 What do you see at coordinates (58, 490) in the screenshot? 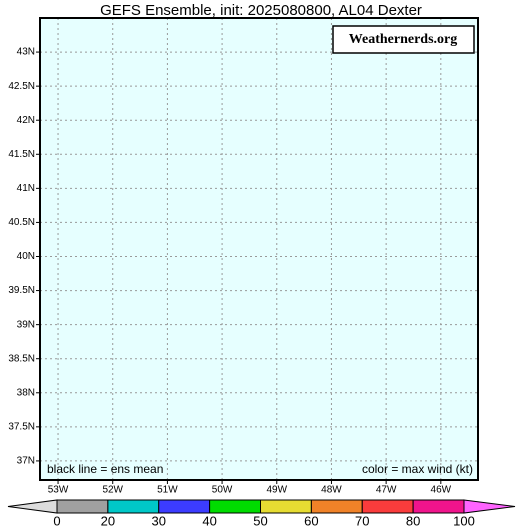
I see `x-tick-label: 53W` at bounding box center [58, 490].